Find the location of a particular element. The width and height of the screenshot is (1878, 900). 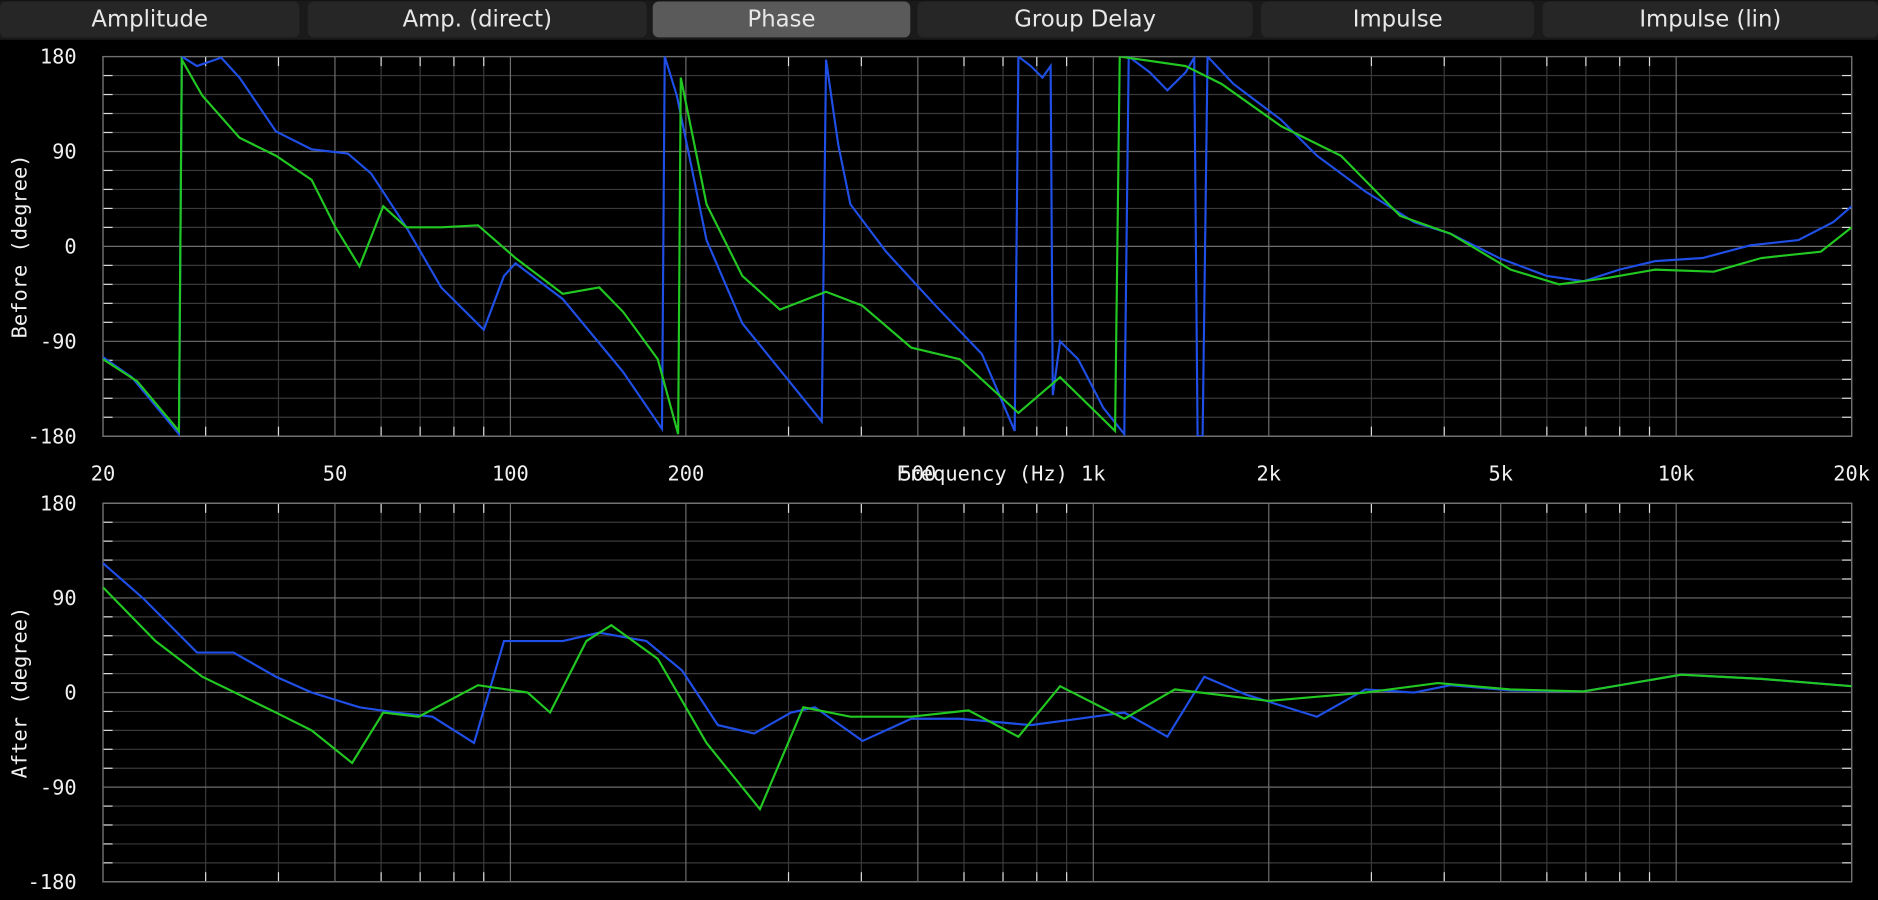

tab-label: Impulse (lin) is located at coordinates (1710, 20).